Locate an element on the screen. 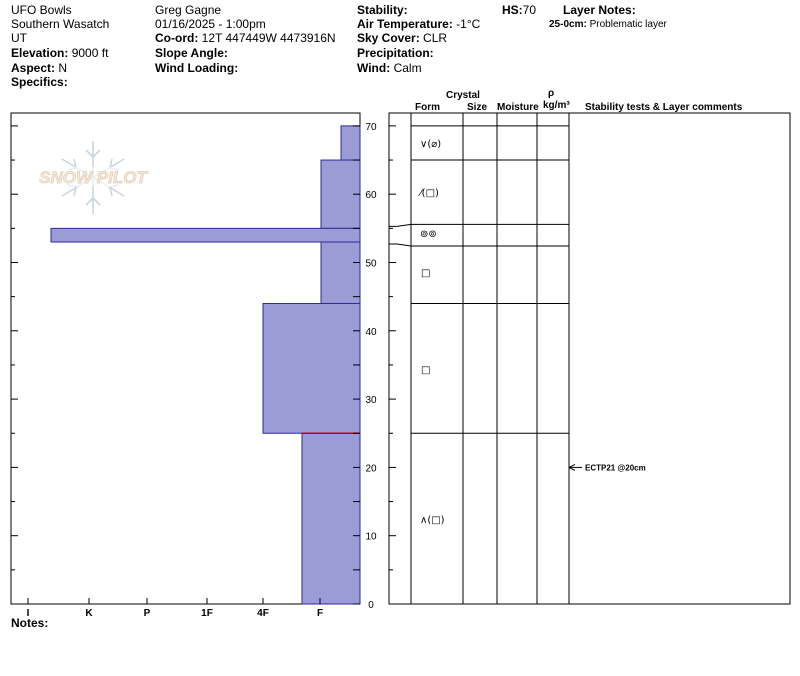 The width and height of the screenshot is (800, 676). test-arrowhead is located at coordinates (572, 467).